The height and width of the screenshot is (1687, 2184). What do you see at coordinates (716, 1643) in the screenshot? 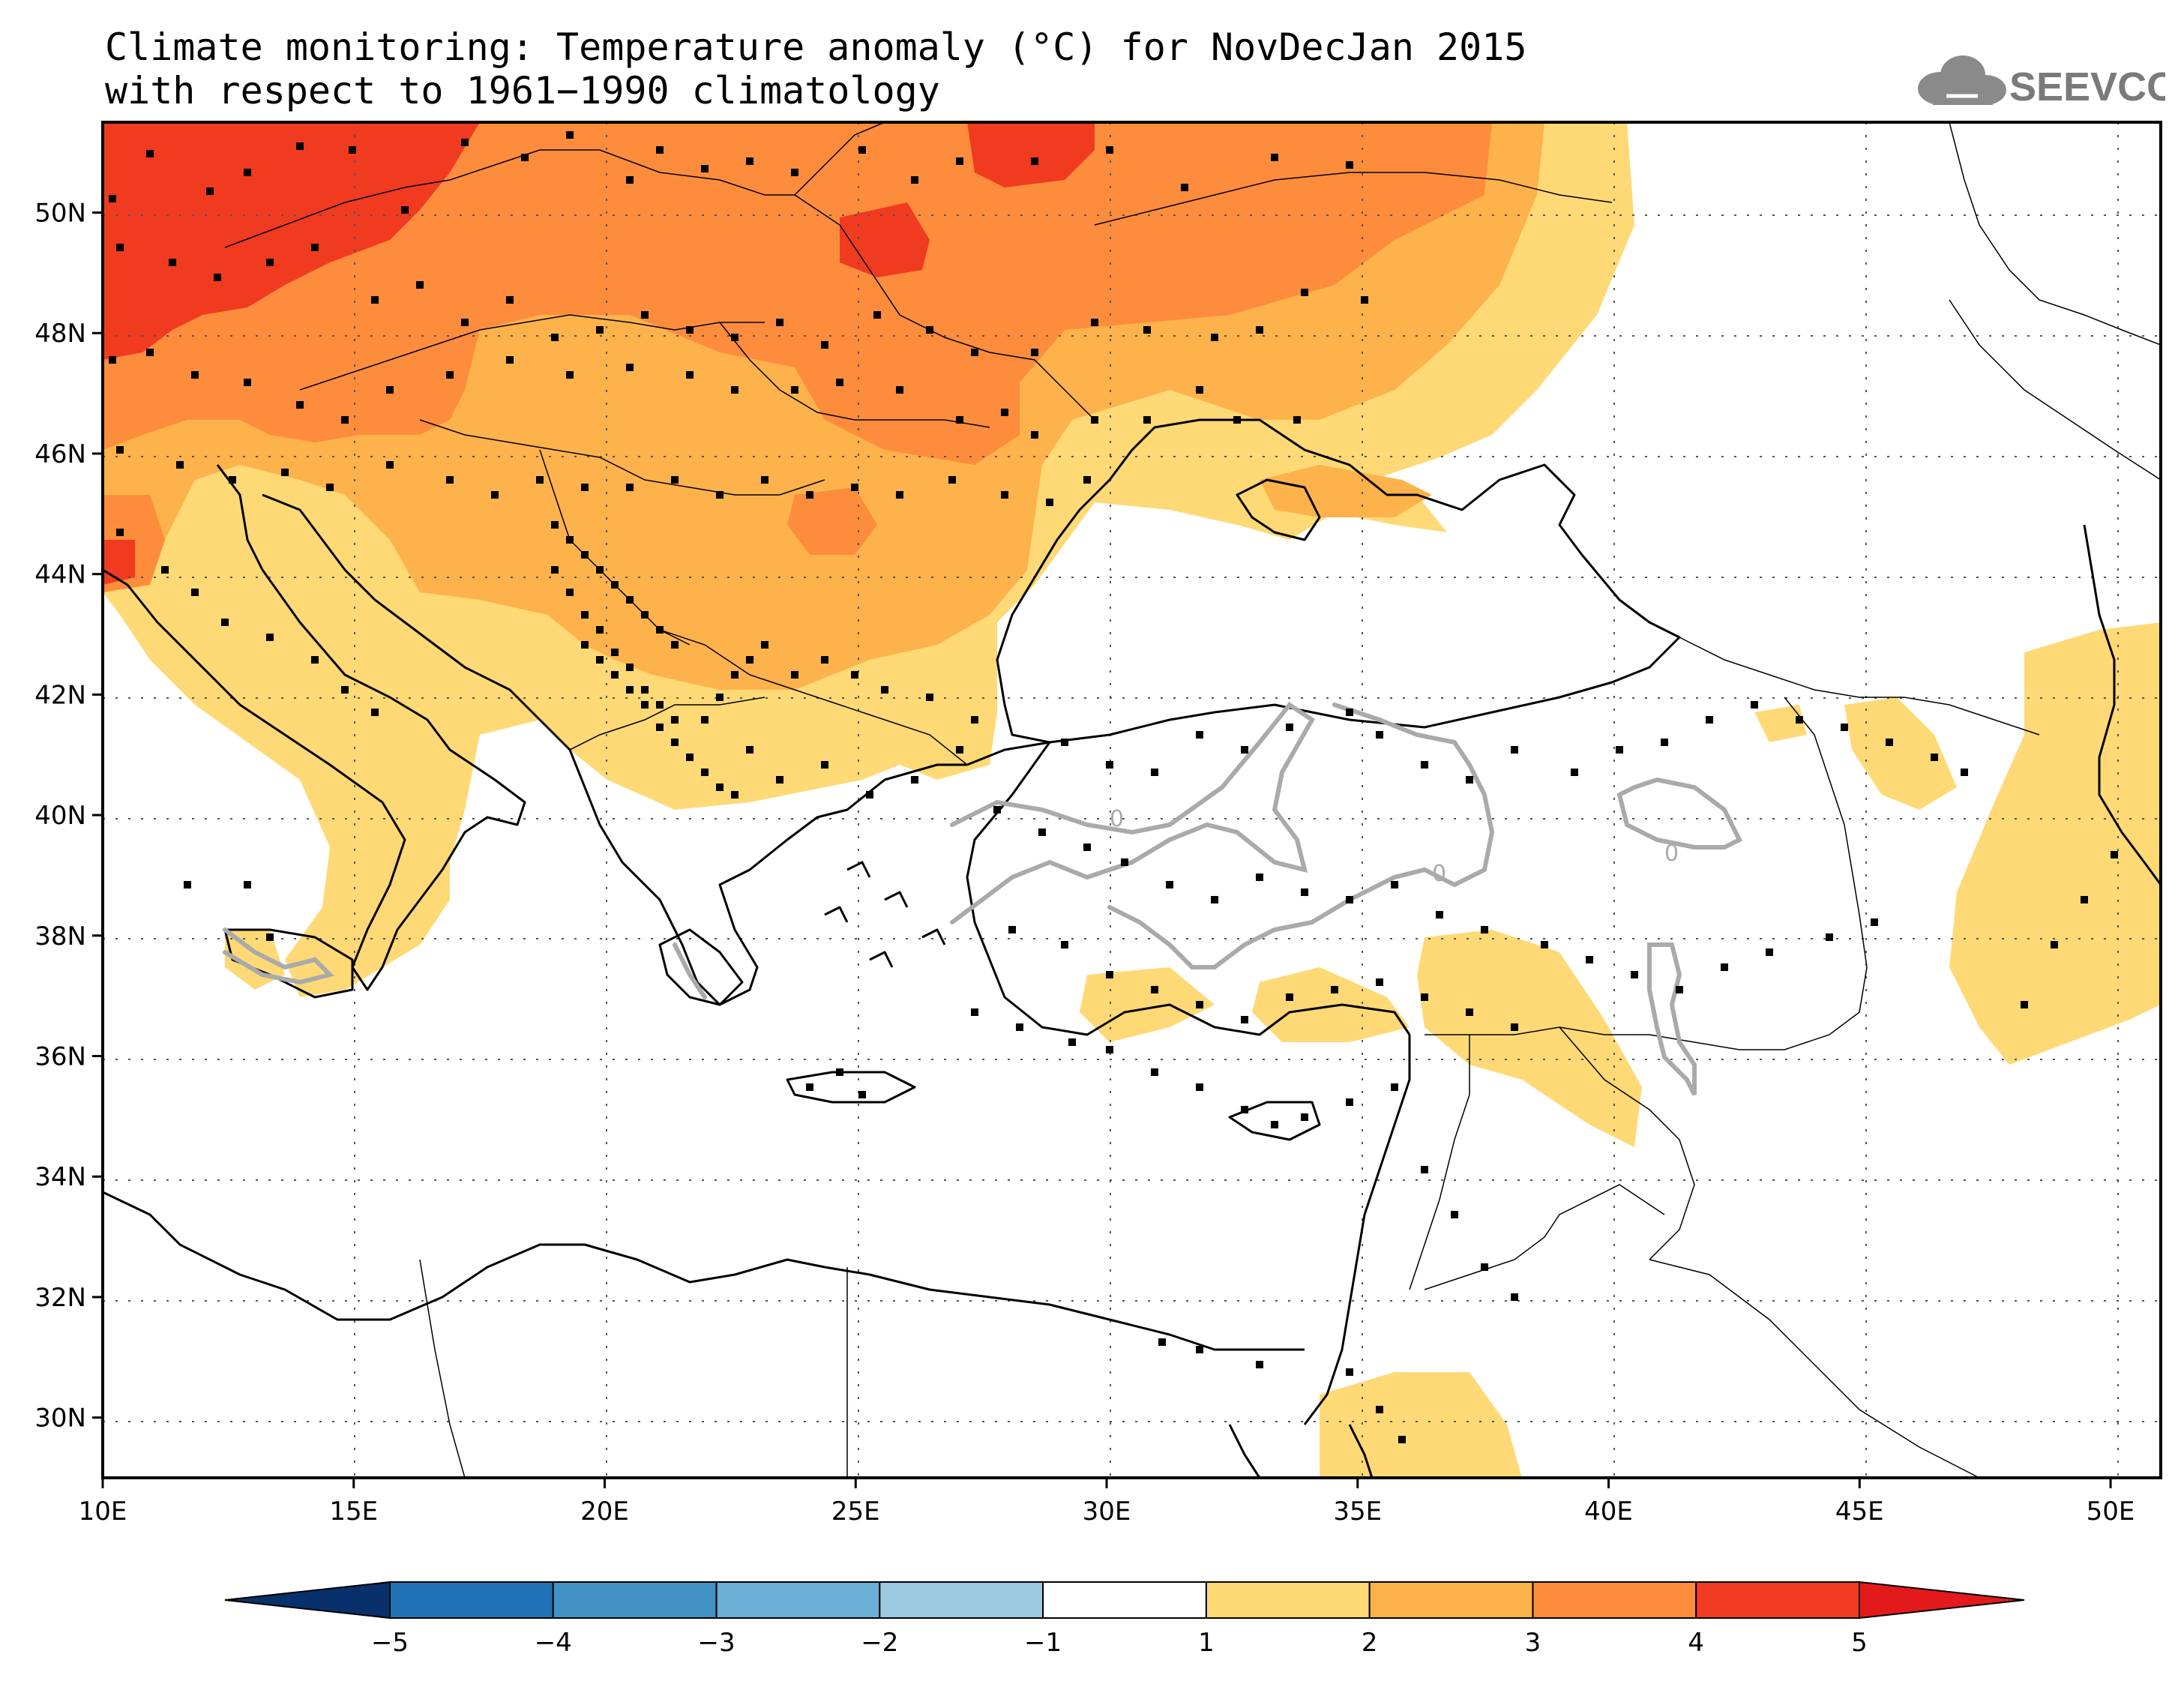
I see `colorbar-tick-label: −3` at bounding box center [716, 1643].